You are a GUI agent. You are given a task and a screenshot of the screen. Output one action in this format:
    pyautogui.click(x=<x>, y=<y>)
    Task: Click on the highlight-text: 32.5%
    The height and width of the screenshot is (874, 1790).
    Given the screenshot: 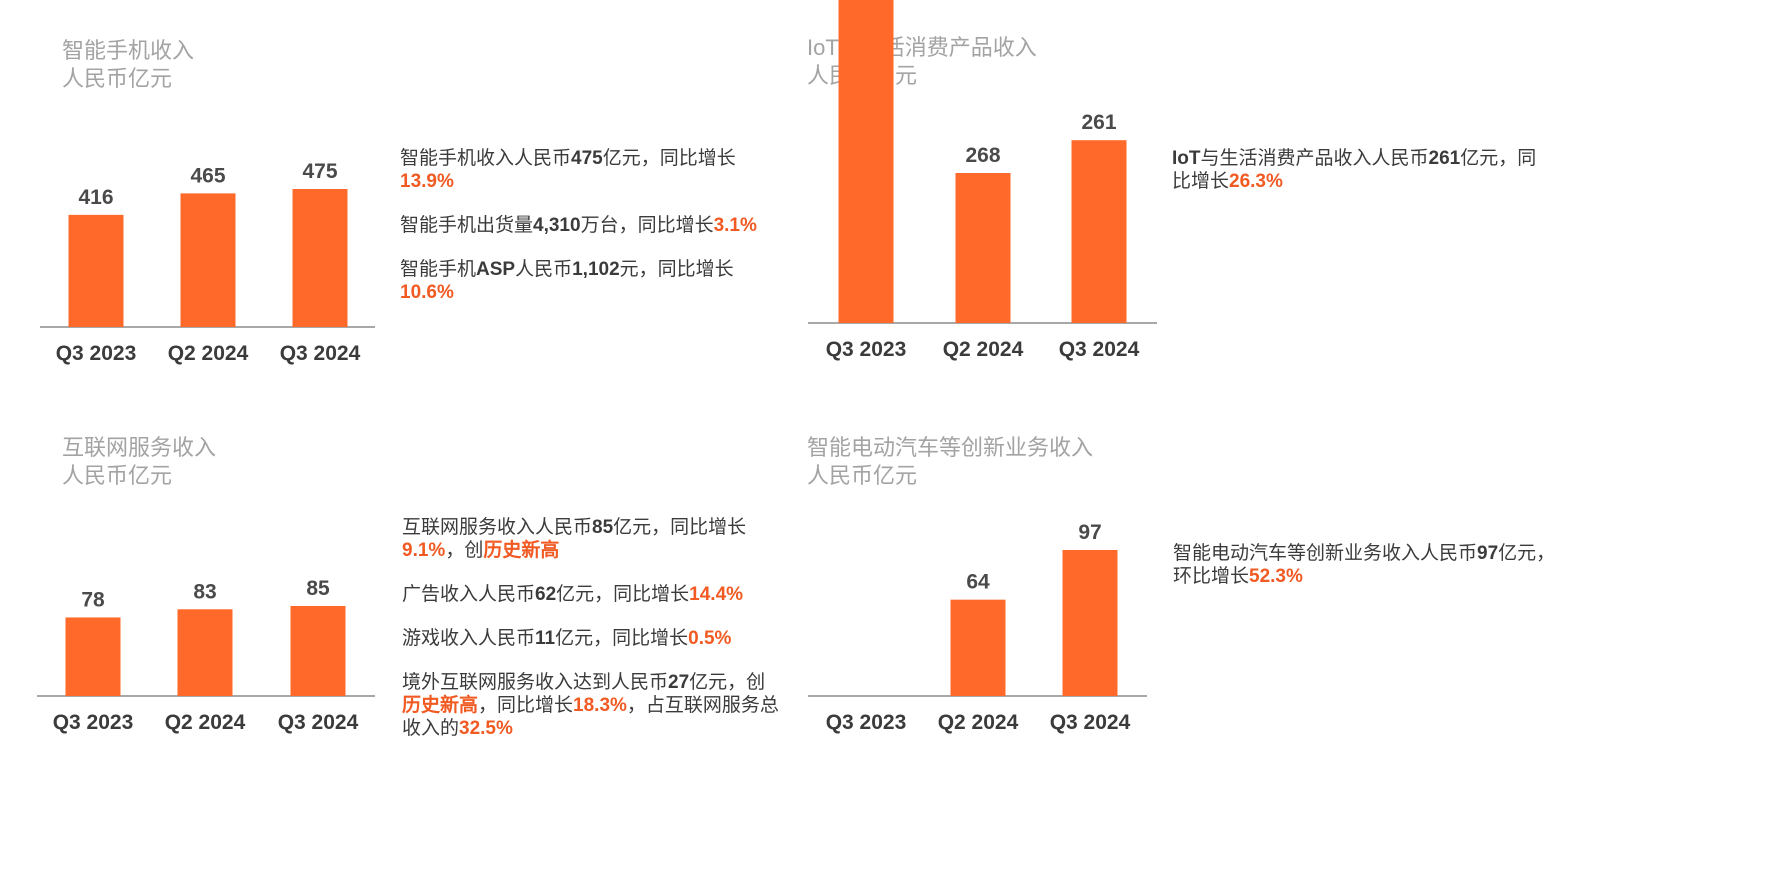 What is the action you would take?
    pyautogui.click(x=486, y=728)
    